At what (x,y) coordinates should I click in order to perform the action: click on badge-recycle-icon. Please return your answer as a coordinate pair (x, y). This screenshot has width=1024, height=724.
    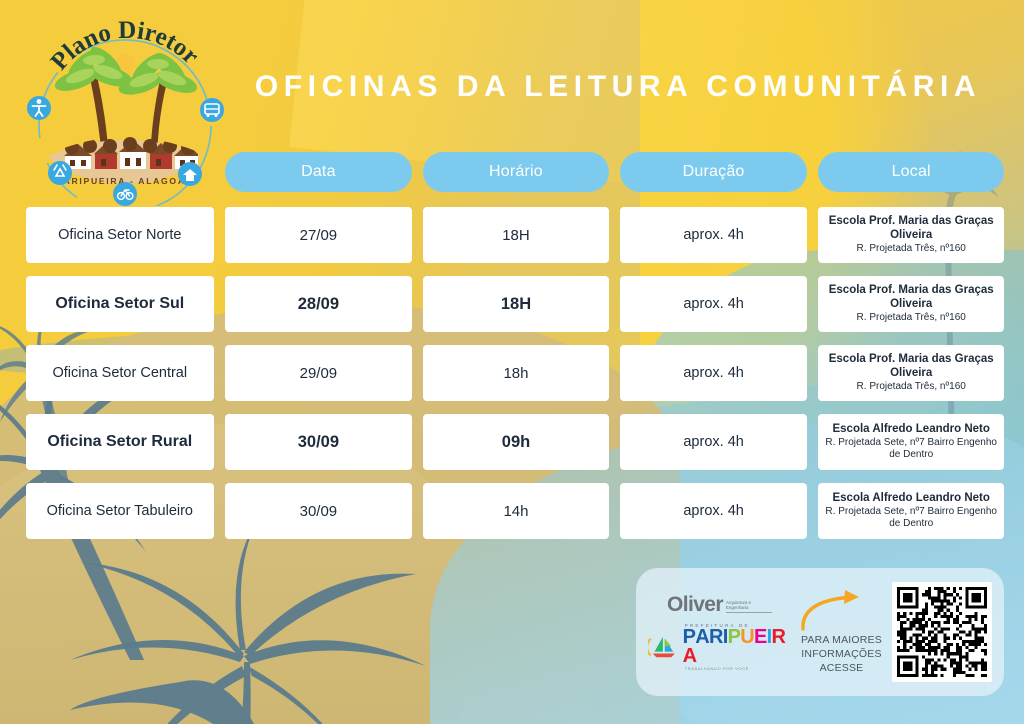
    Looking at the image, I should click on (60, 173).